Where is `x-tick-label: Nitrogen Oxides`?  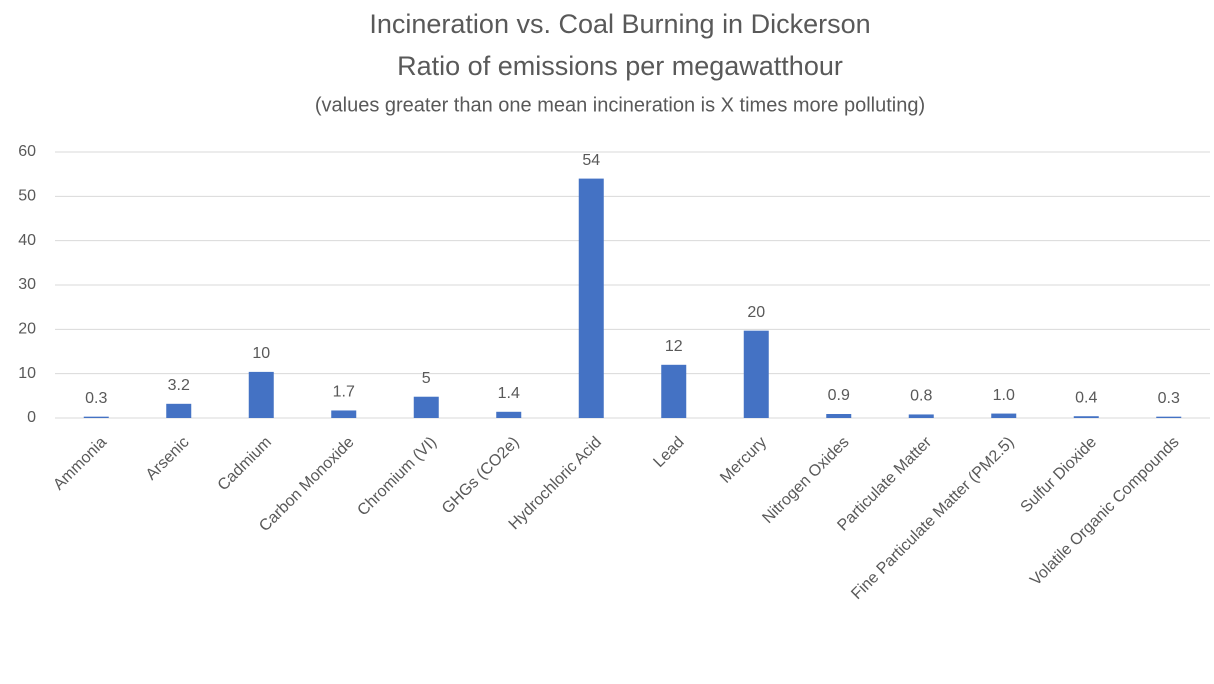
x-tick-label: Nitrogen Oxides is located at coordinates (805, 480).